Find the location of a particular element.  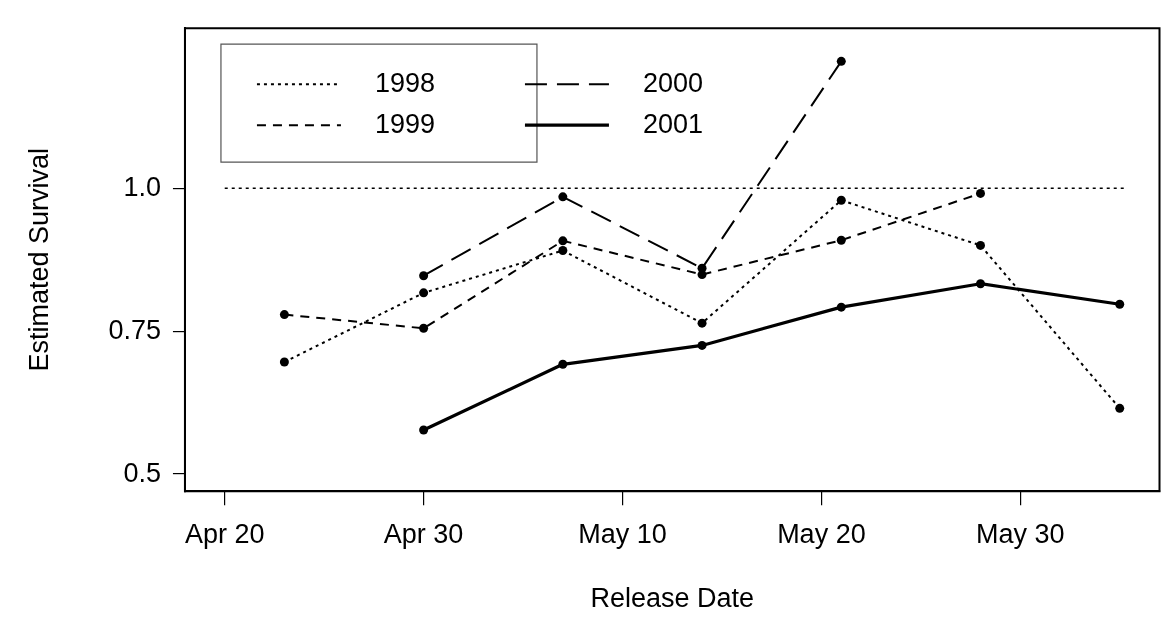

y-tick-label: 0.5 is located at coordinates (142, 472).